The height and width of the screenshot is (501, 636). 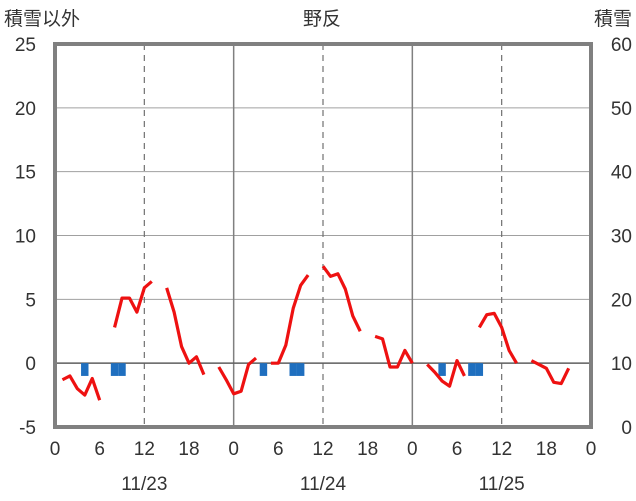 I want to click on right-tick-label: 10, so click(x=621, y=364).